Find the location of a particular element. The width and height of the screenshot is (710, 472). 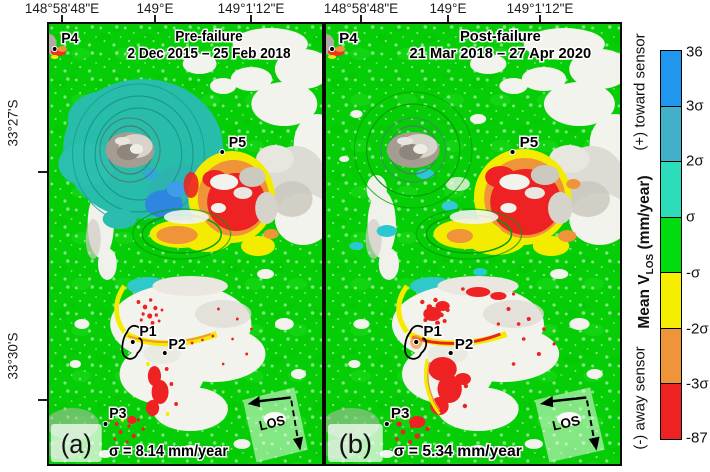

panel-letter-badge: (a) is located at coordinates (76, 443).